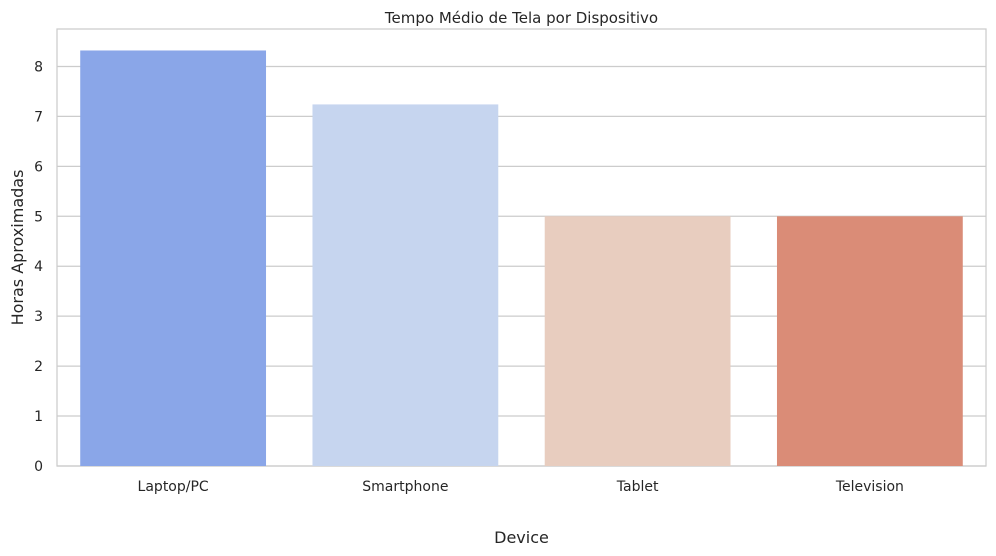  I want to click on y-tick-label: 7, so click(38, 117).